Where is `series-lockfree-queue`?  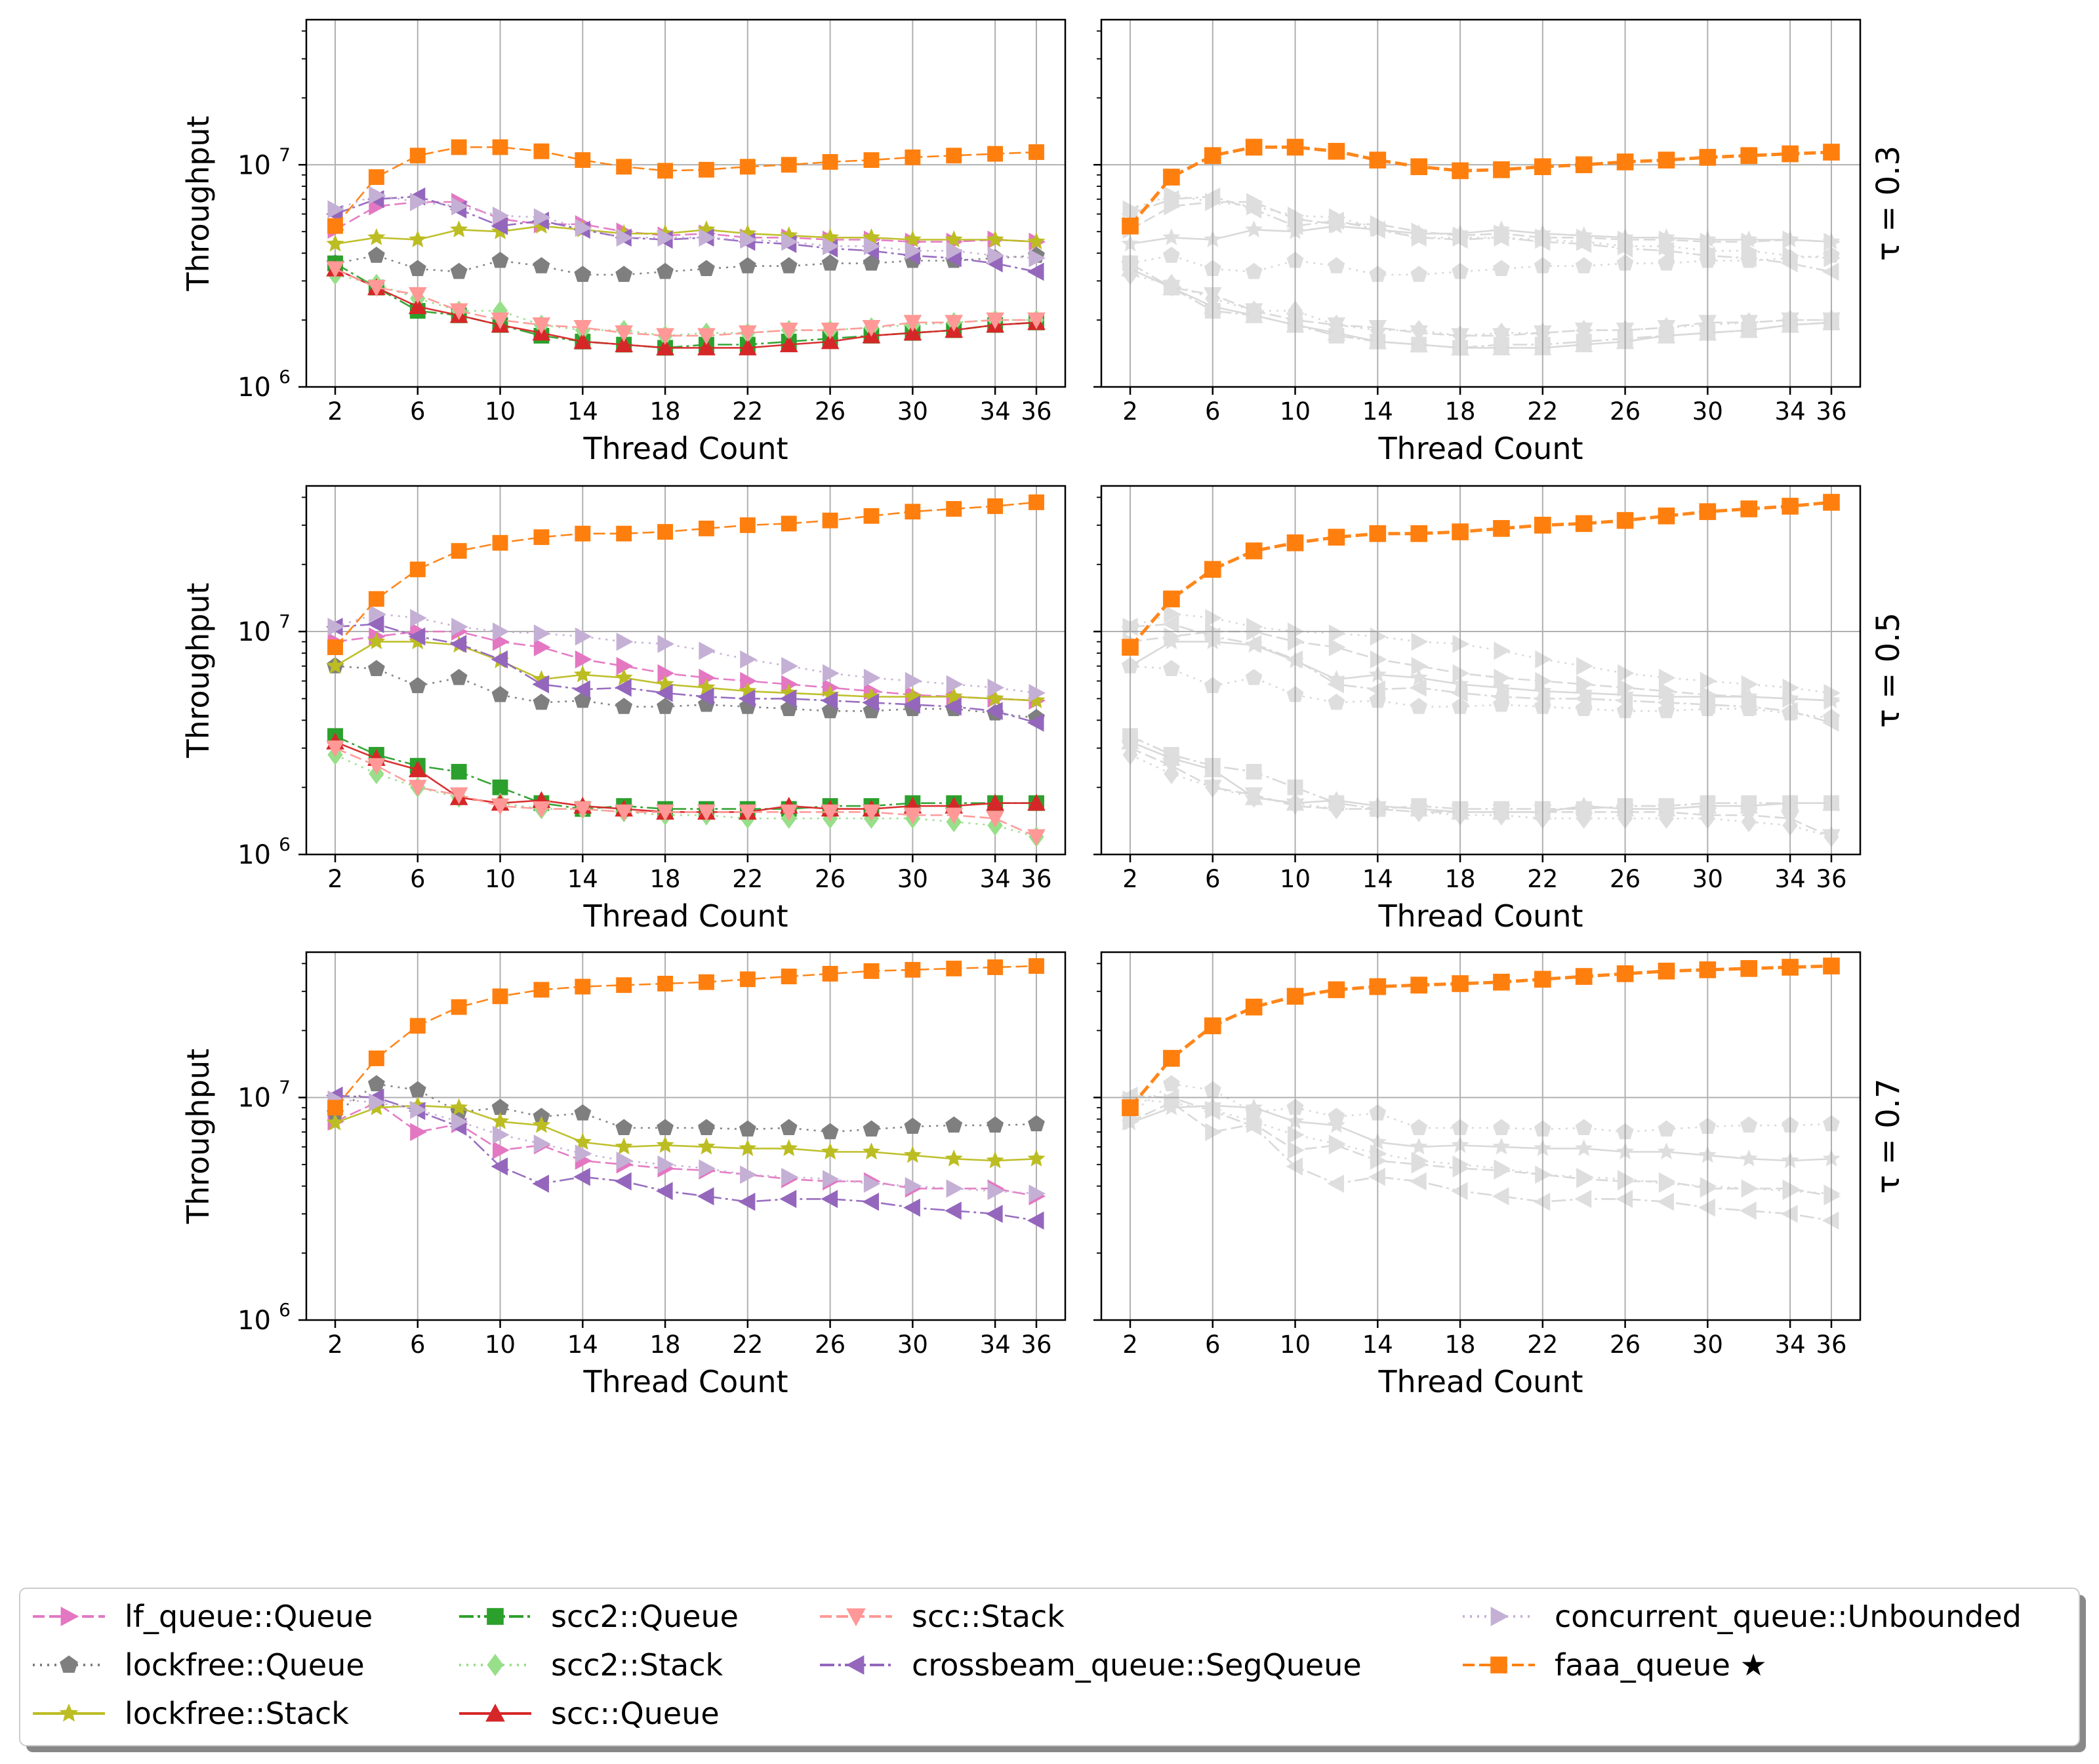 series-lockfree-queue is located at coordinates (686, 265).